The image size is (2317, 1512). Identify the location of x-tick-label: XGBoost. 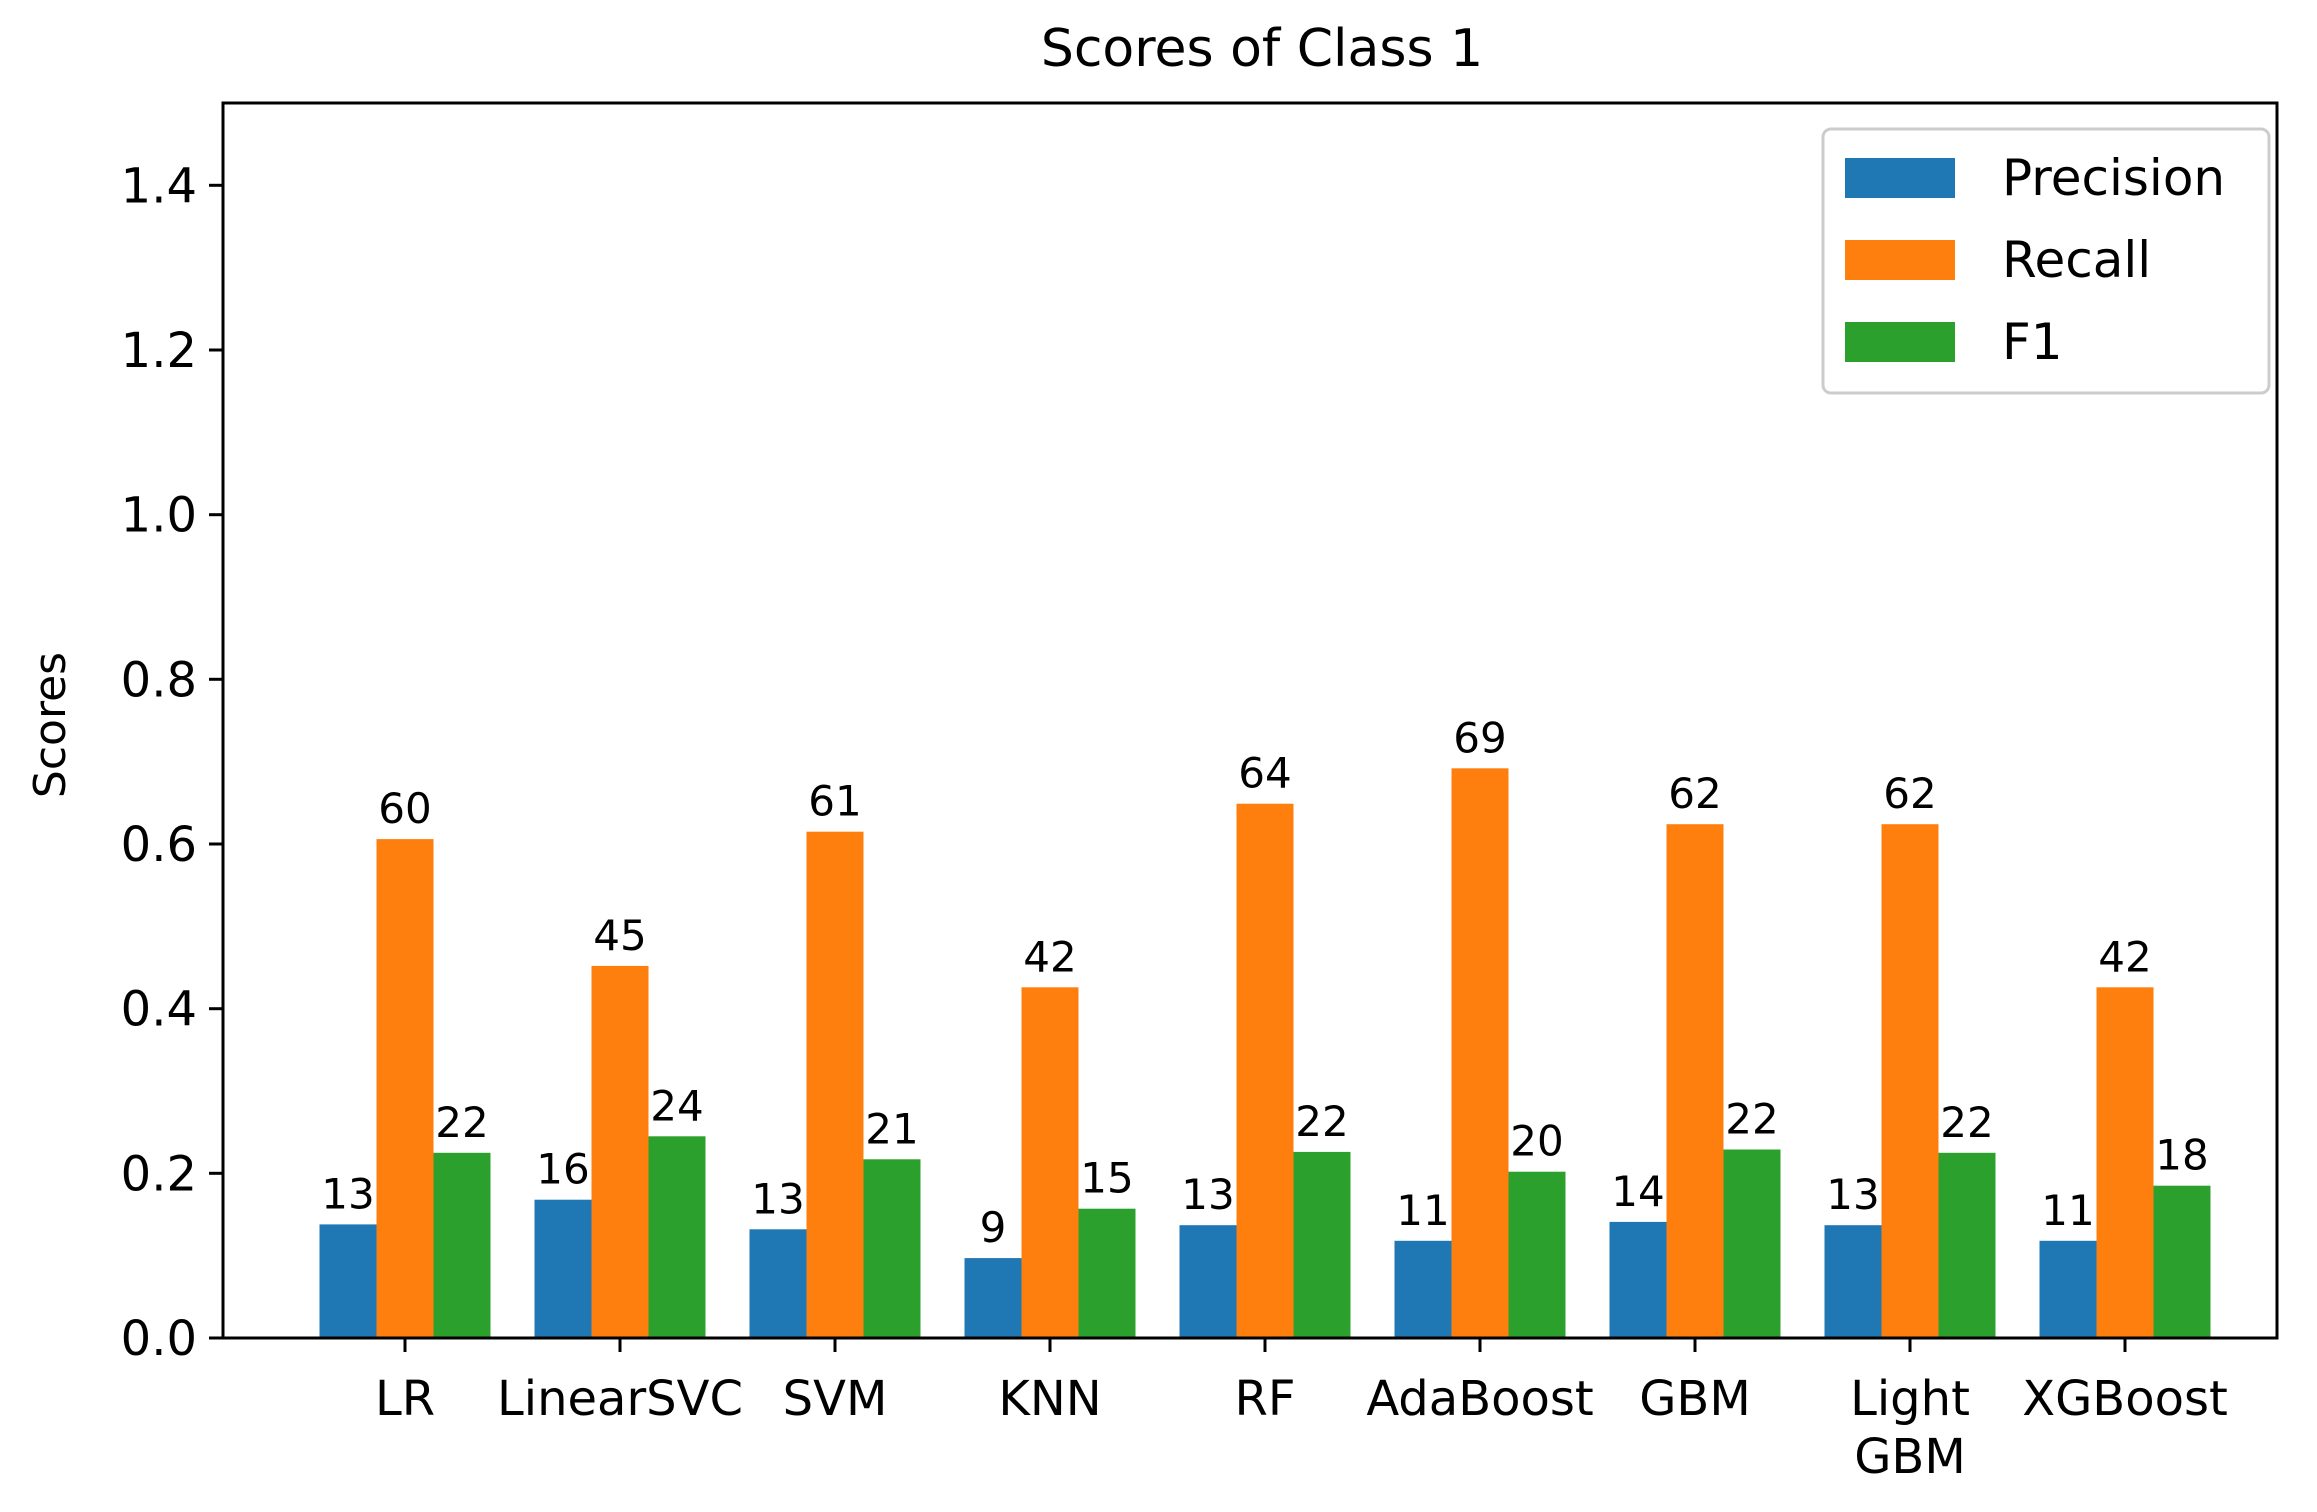
(2125, 1399).